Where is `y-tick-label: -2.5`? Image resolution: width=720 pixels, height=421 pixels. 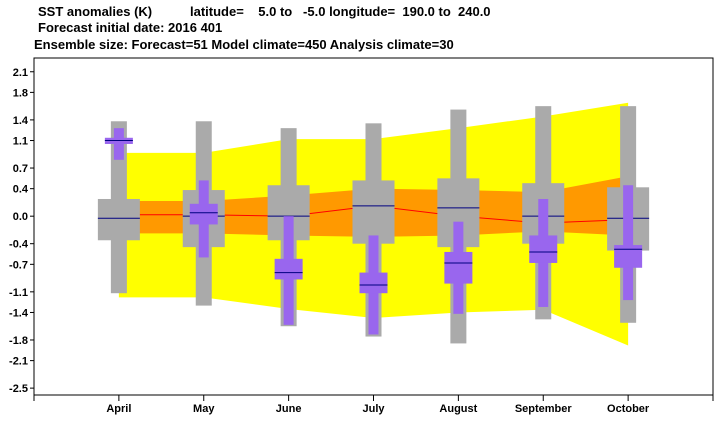
y-tick-label: -2.5 is located at coordinates (18, 389).